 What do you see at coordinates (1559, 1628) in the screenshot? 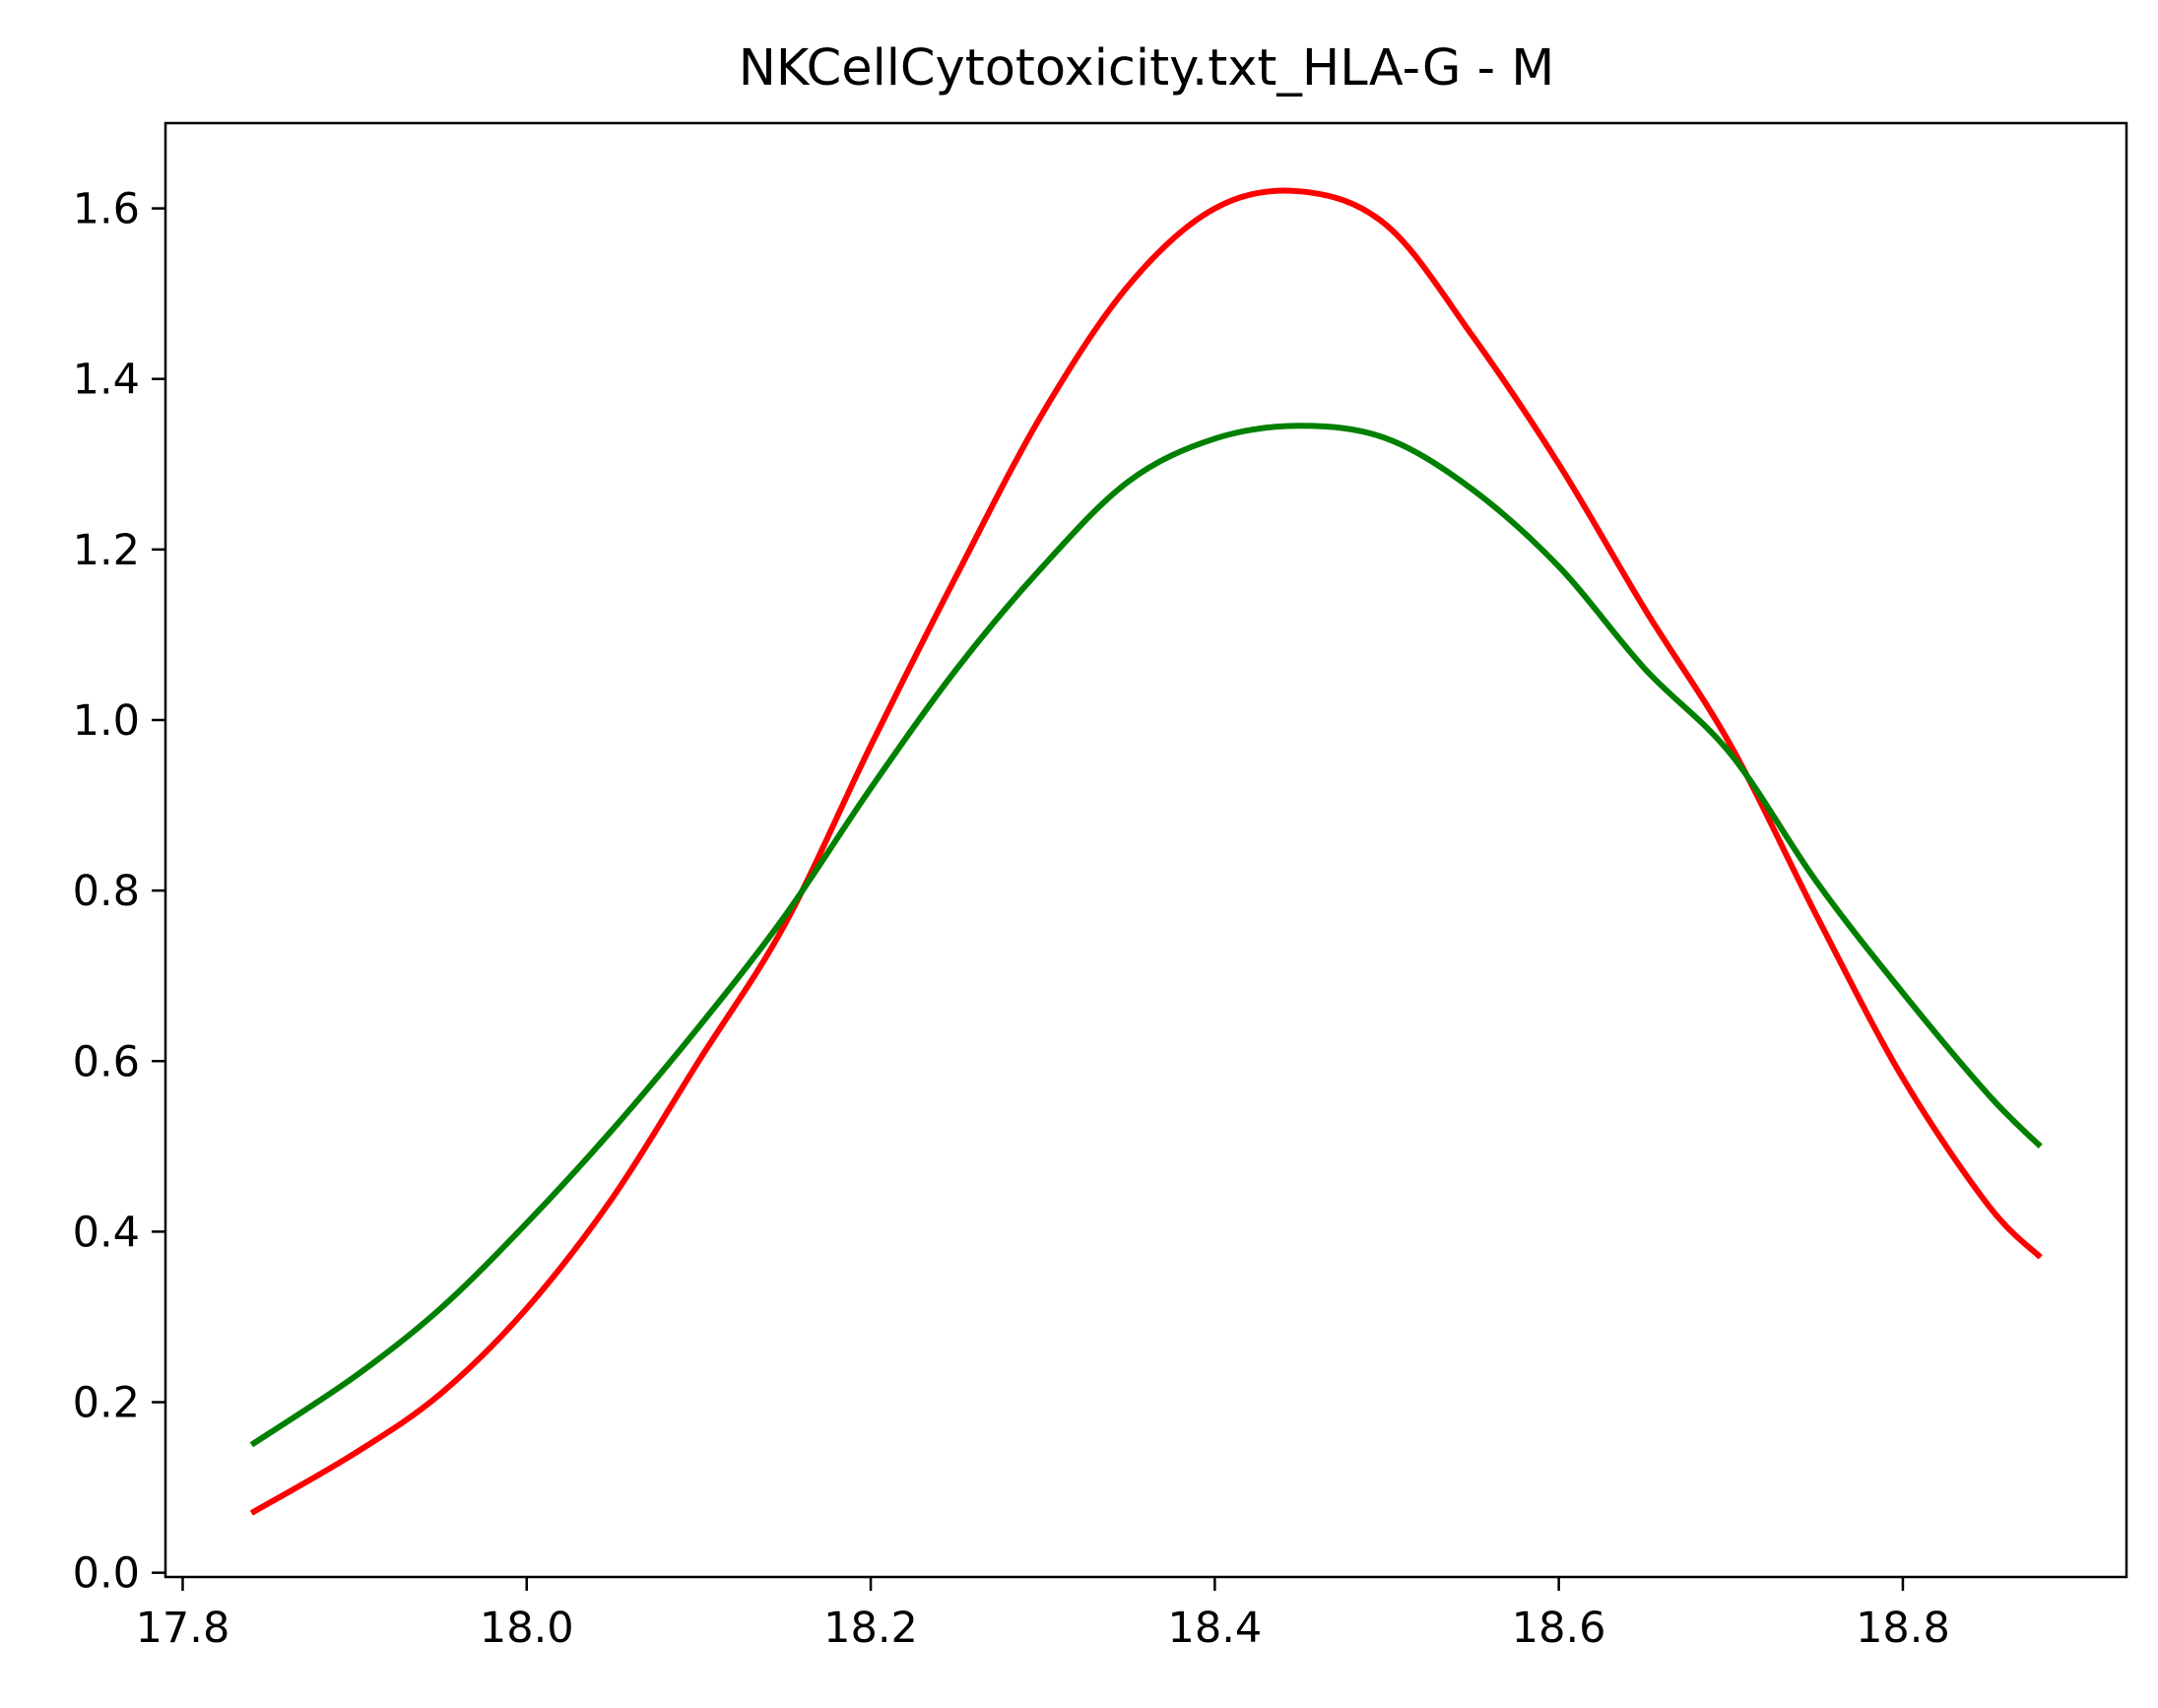
I see `x-tick-label: 18.6` at bounding box center [1559, 1628].